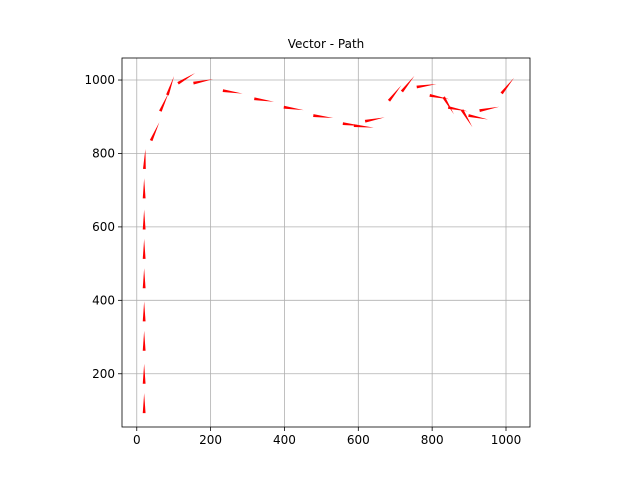 The height and width of the screenshot is (480, 640). Describe the element at coordinates (284, 440) in the screenshot. I see `x-tick-label: 400` at that location.